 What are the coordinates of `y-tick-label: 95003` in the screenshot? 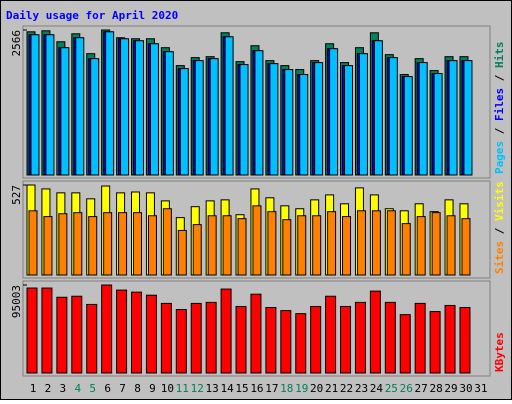 It's located at (16, 301).